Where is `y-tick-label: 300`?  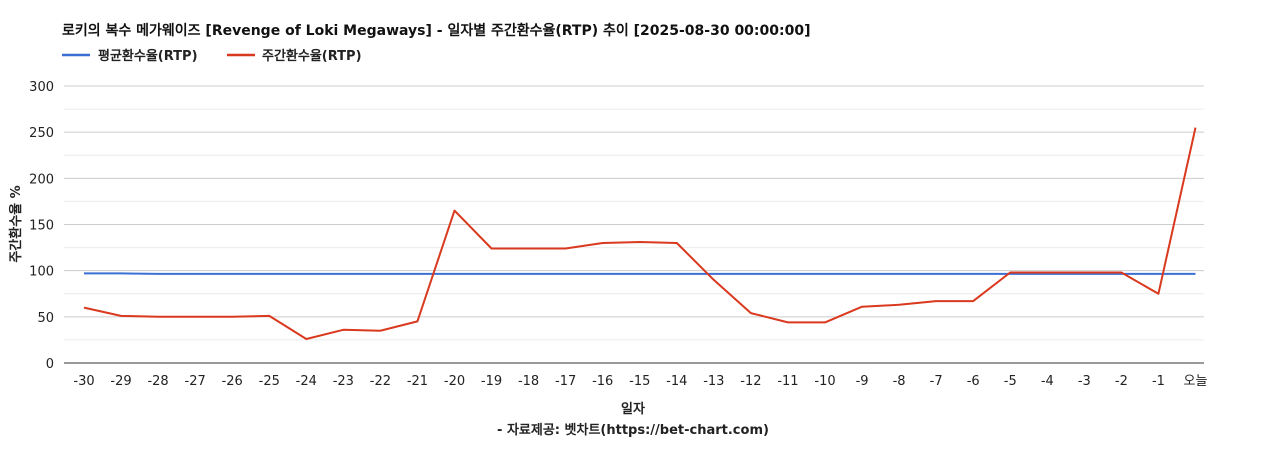
y-tick-label: 300 is located at coordinates (41, 87).